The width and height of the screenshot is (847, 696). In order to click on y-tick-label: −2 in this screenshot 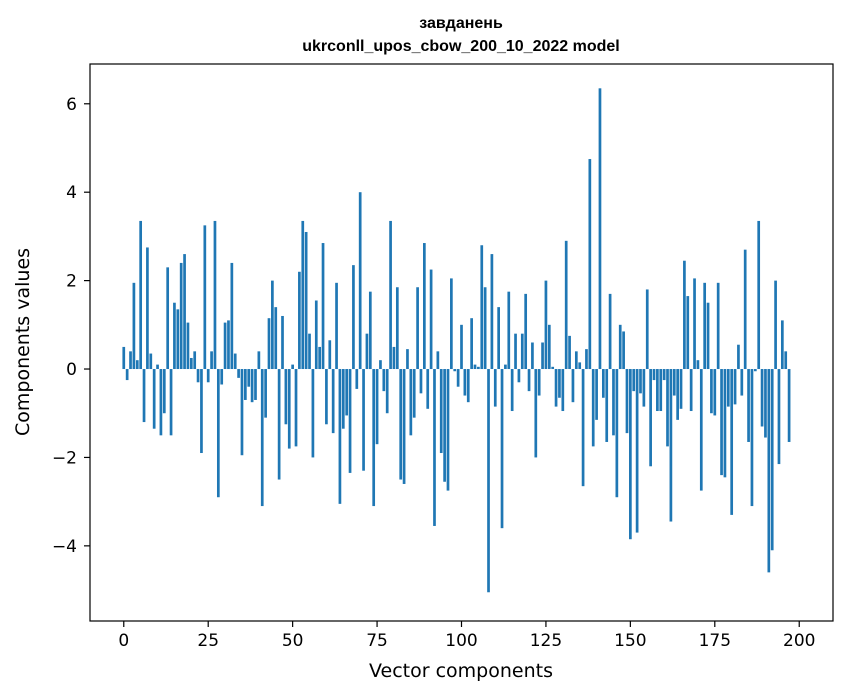, I will do `click(64, 458)`.